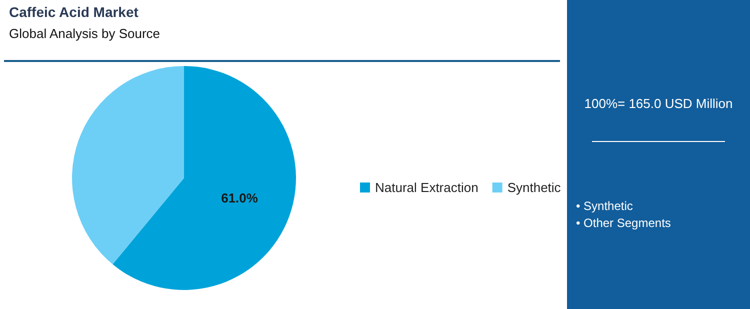  What do you see at coordinates (426, 187) in the screenshot?
I see `legend-label: Natural Extraction` at bounding box center [426, 187].